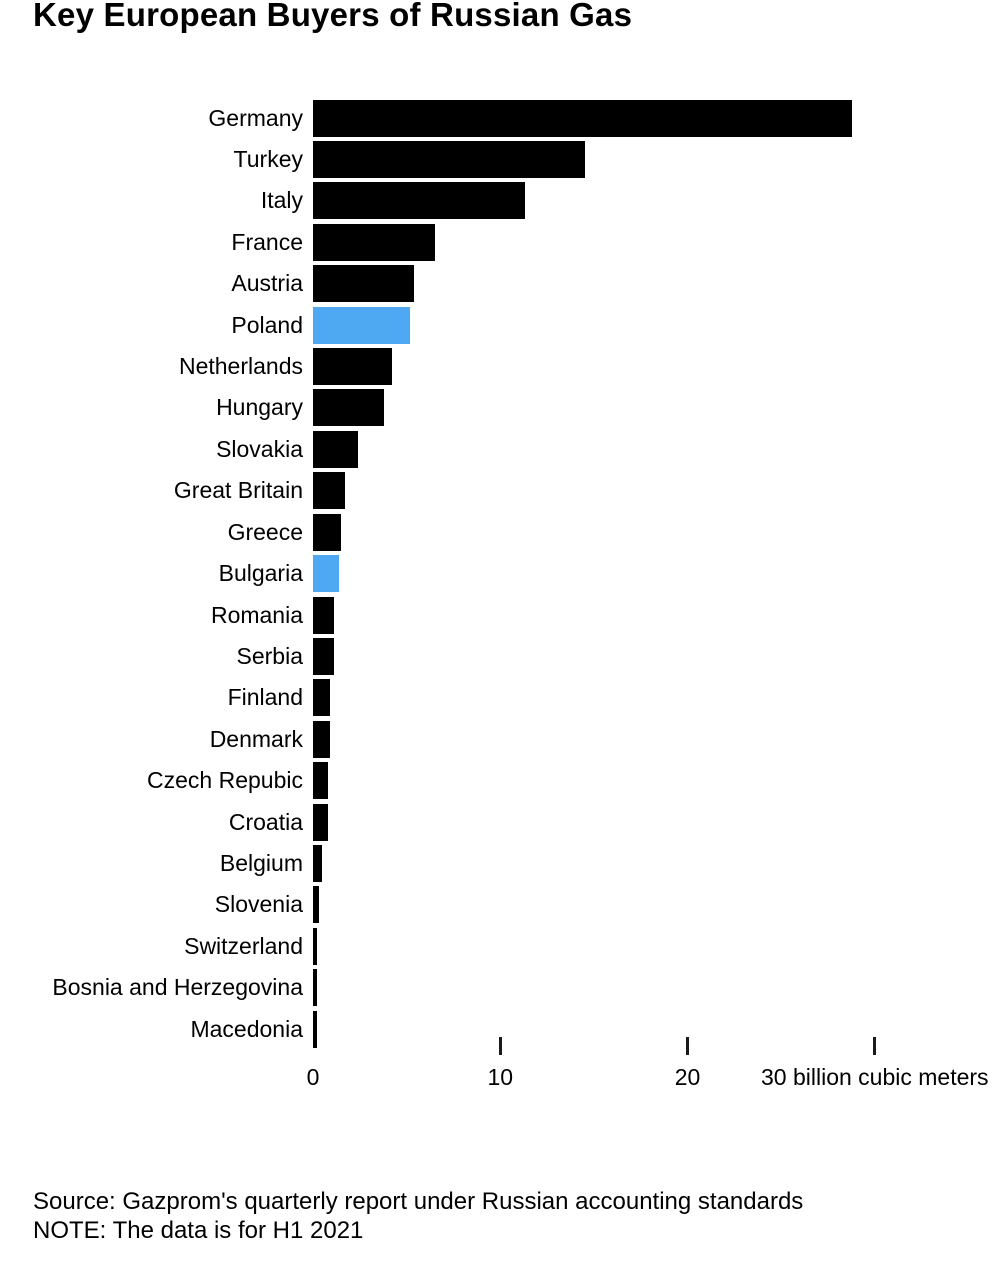  What do you see at coordinates (225, 780) in the screenshot?
I see `category-label: Czech Repubic` at bounding box center [225, 780].